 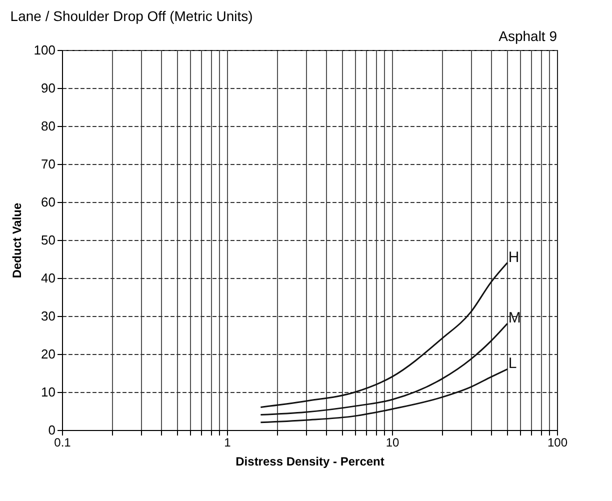 I want to click on chart-title: Lane / Shoulder Drop Off (Metric Units), so click(x=131, y=16).